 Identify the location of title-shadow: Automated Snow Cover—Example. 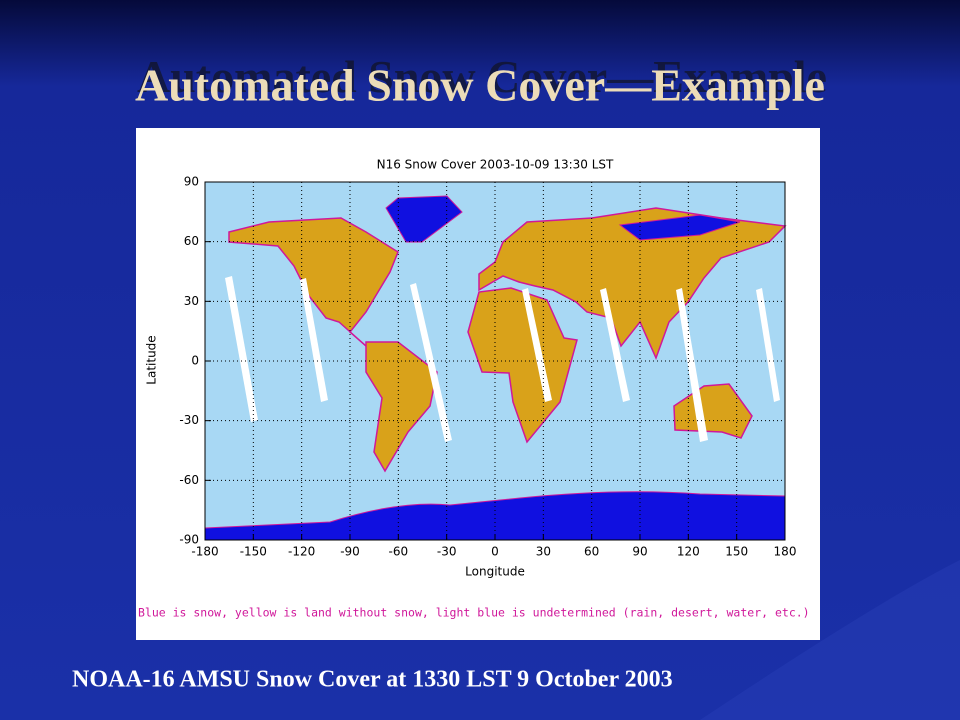
(482, 76).